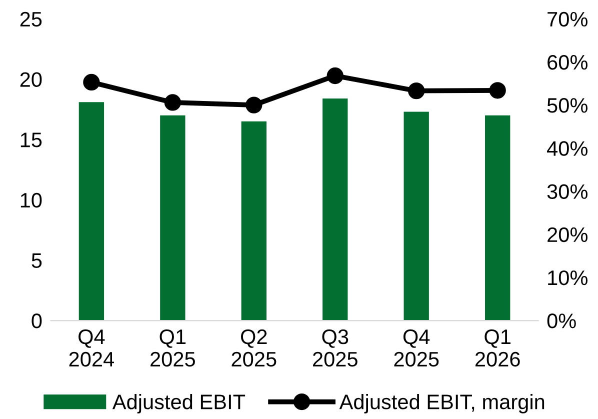  I want to click on y2-tick-label: 10%, so click(568, 278).